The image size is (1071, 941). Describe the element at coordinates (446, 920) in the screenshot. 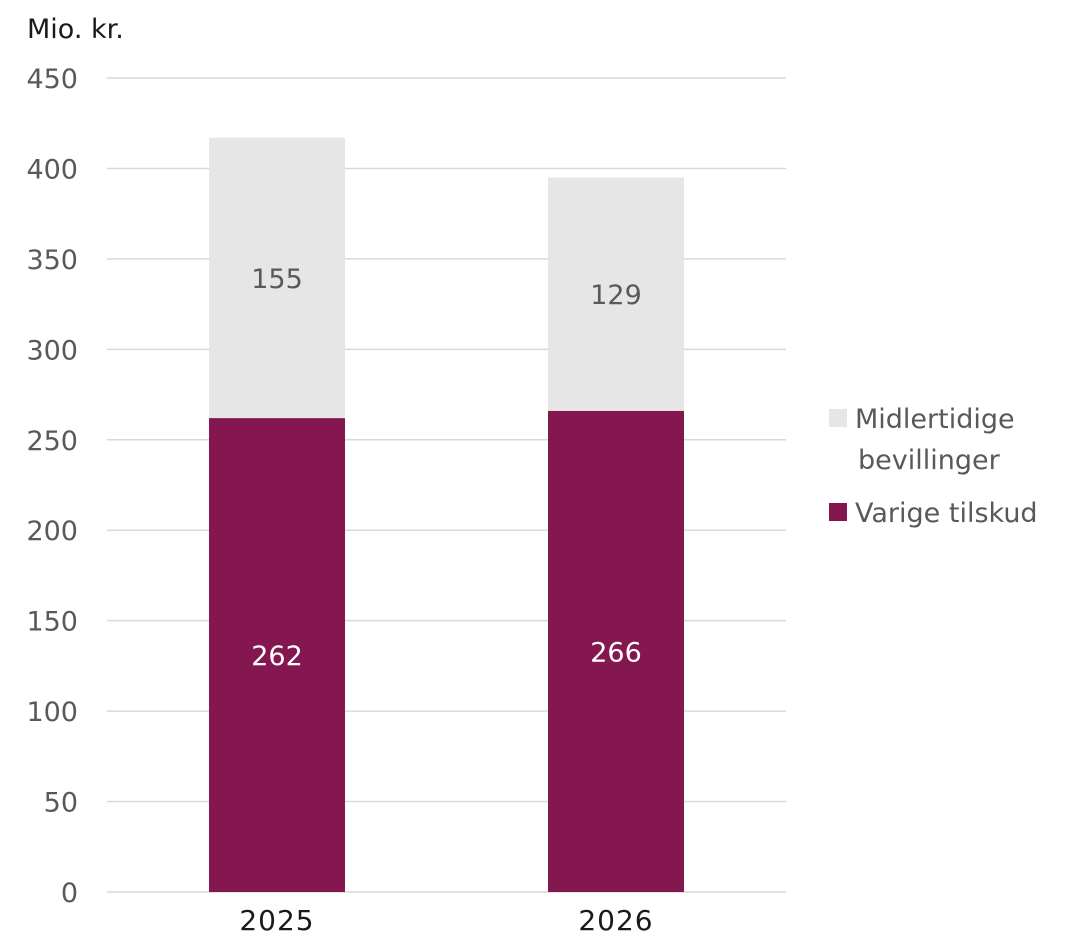

I see `x-axis-categories: 2025 2026` at that location.